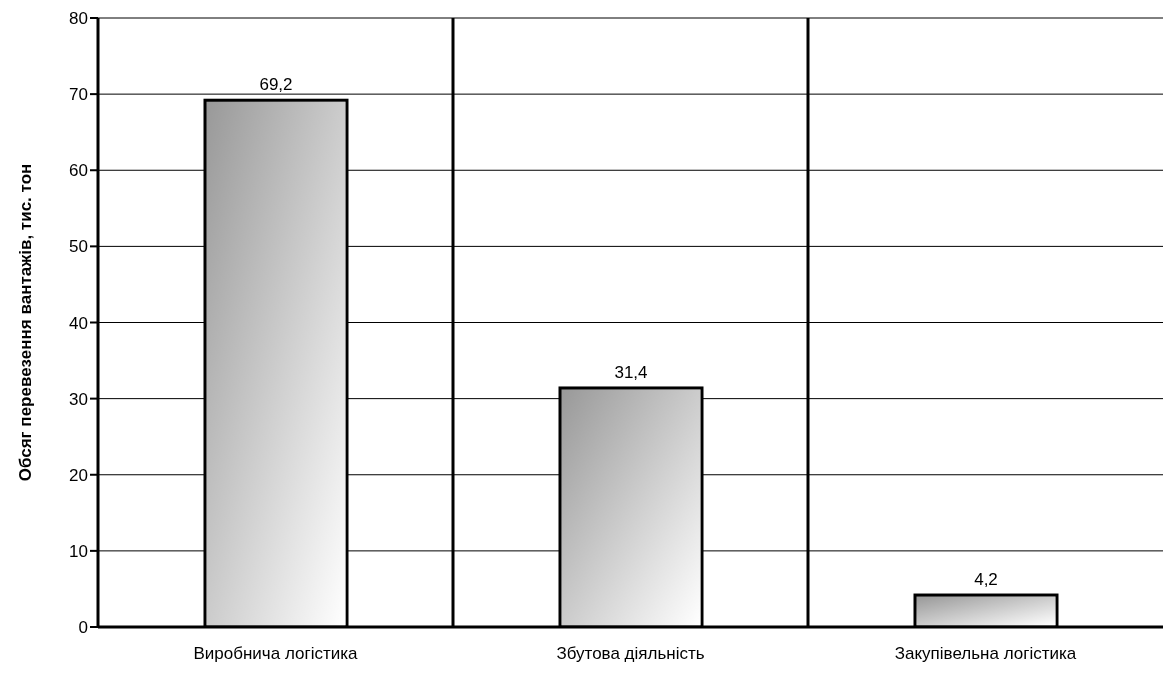  What do you see at coordinates (78, 551) in the screenshot?
I see `y-tick-label: 10` at bounding box center [78, 551].